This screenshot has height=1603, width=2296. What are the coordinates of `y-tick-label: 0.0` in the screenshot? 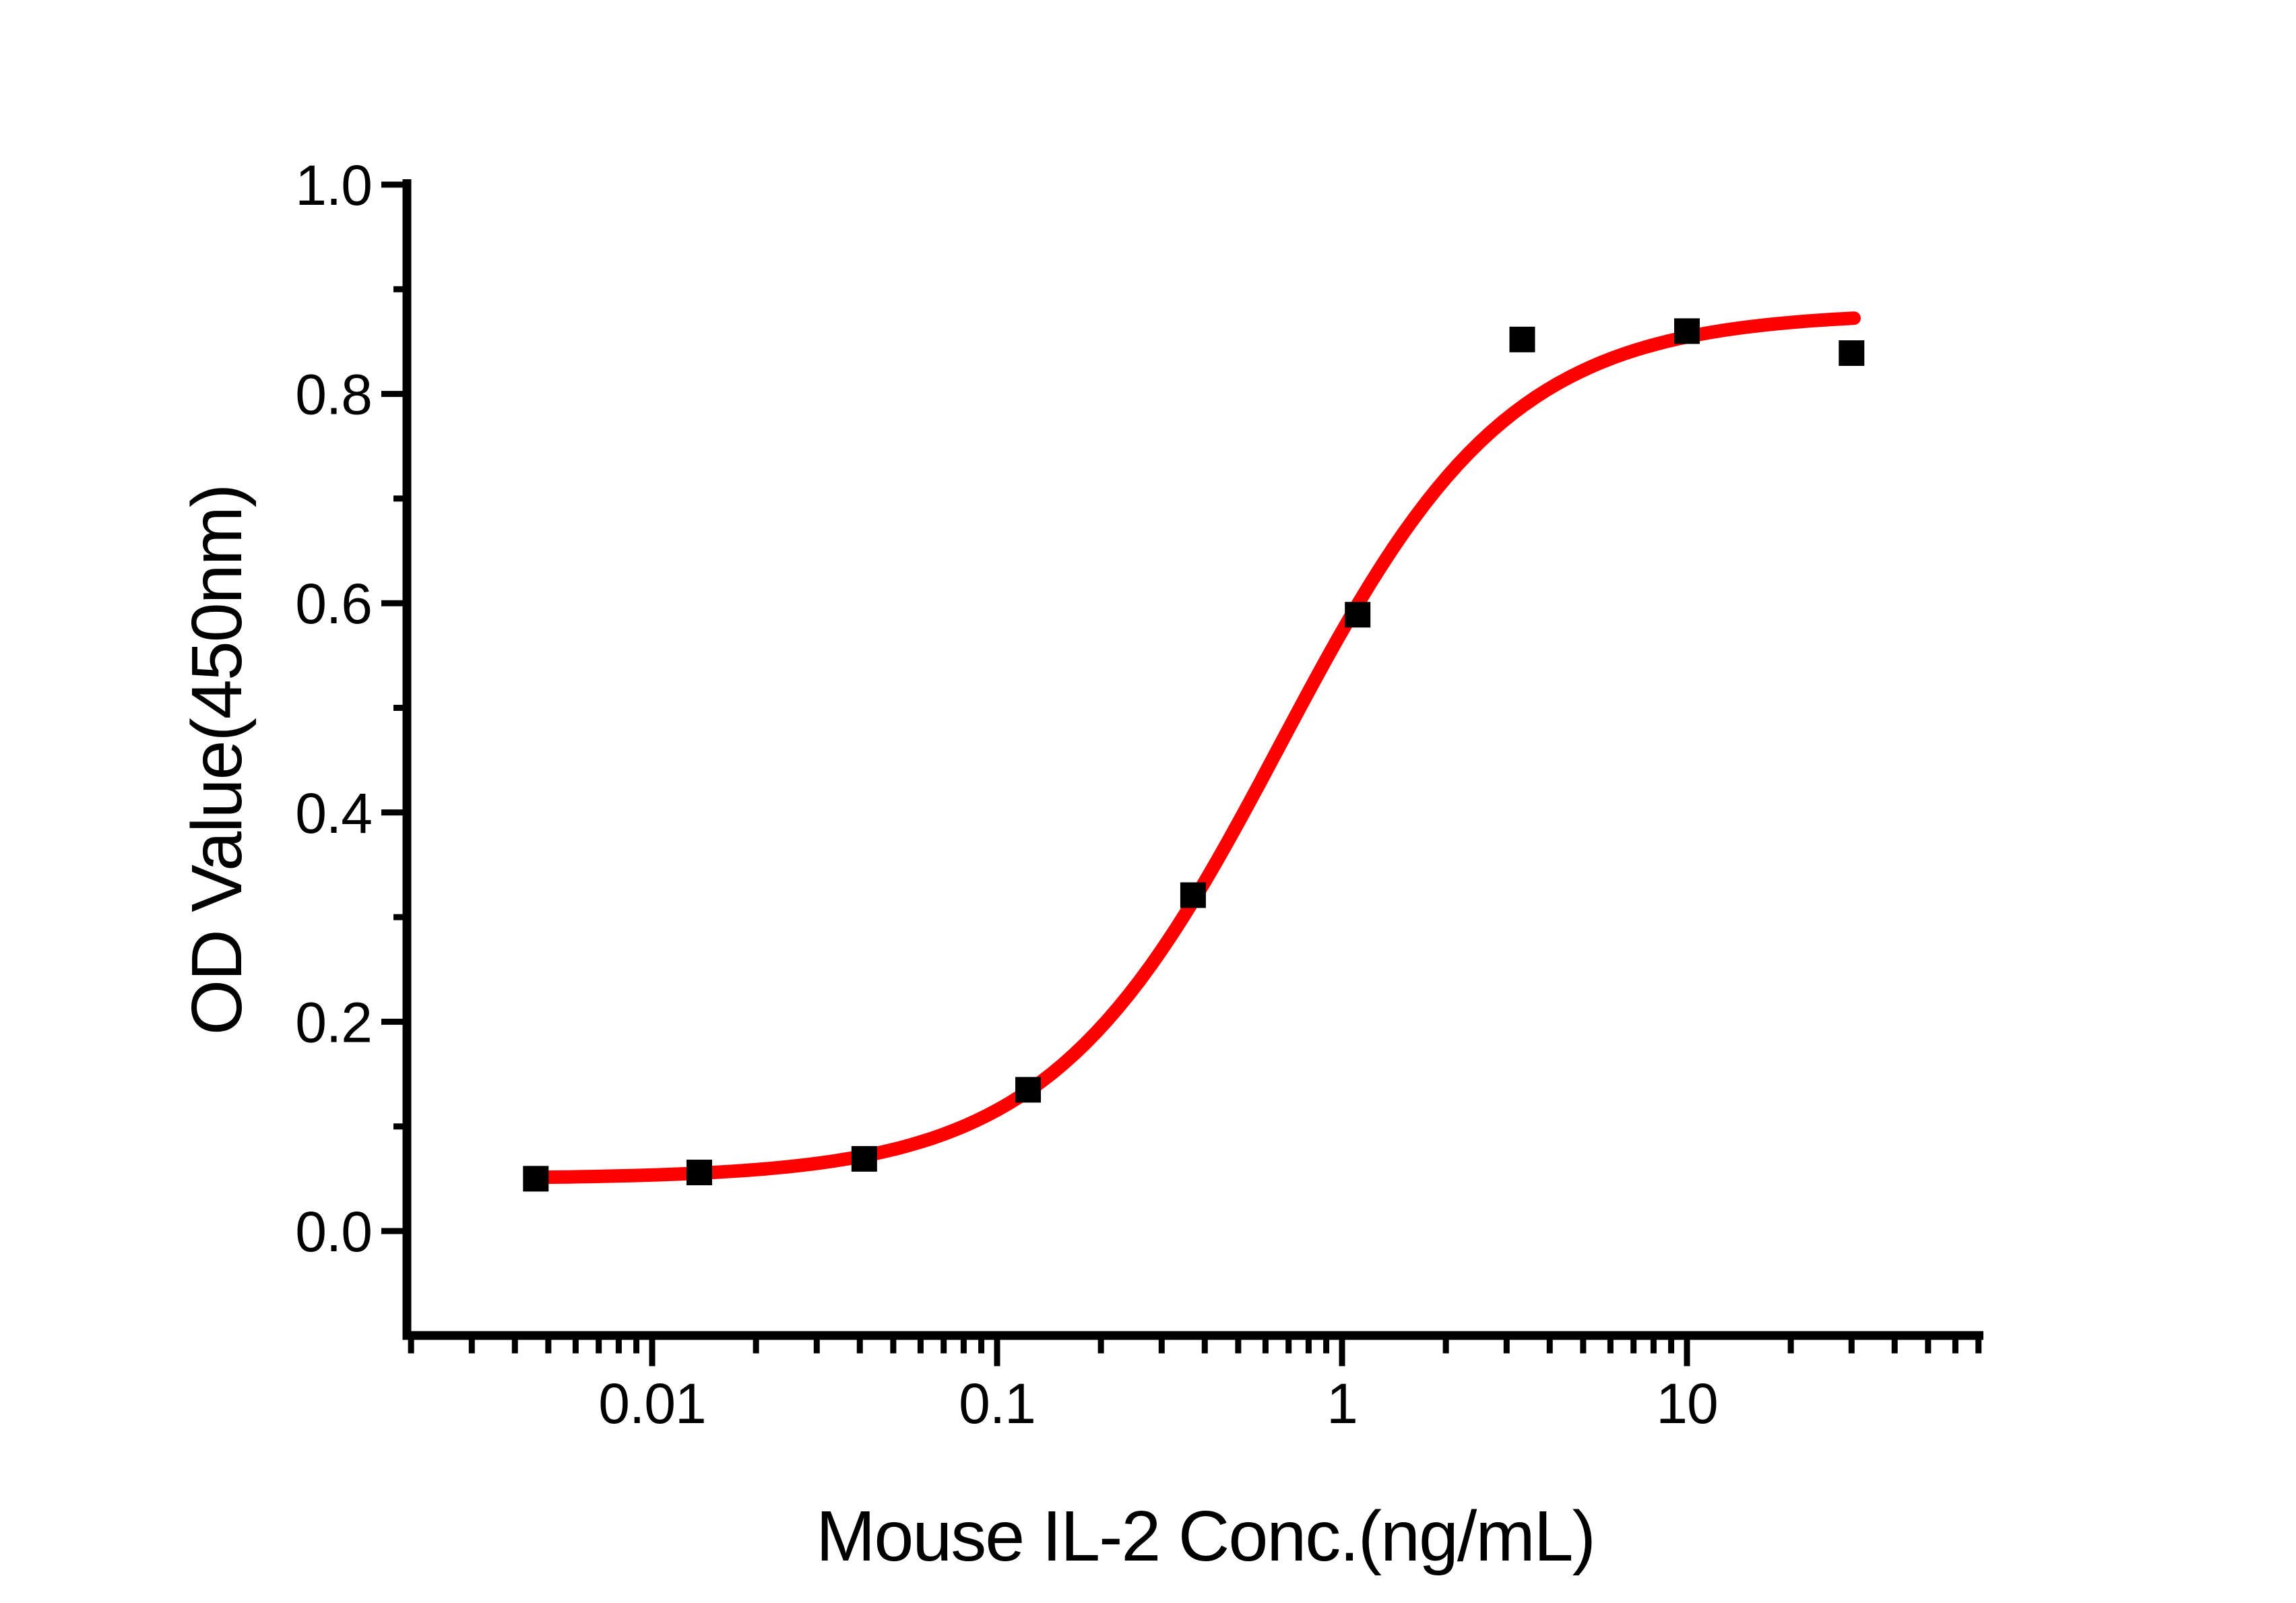 It's located at (333, 1231).